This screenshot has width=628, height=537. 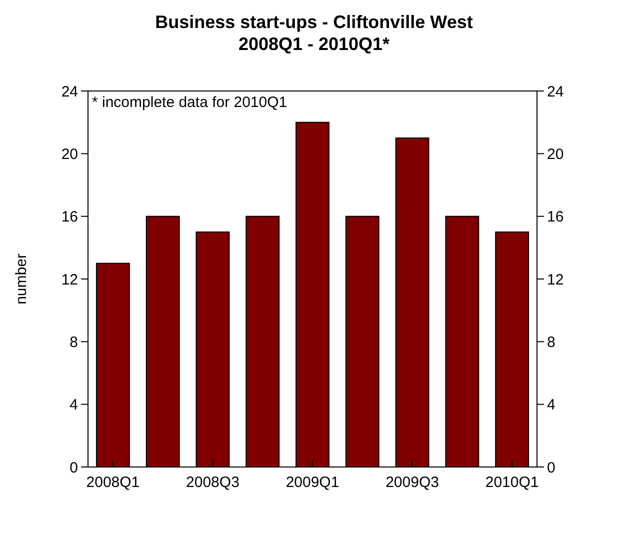 I want to click on y-tick-label: 4, so click(x=74, y=405).